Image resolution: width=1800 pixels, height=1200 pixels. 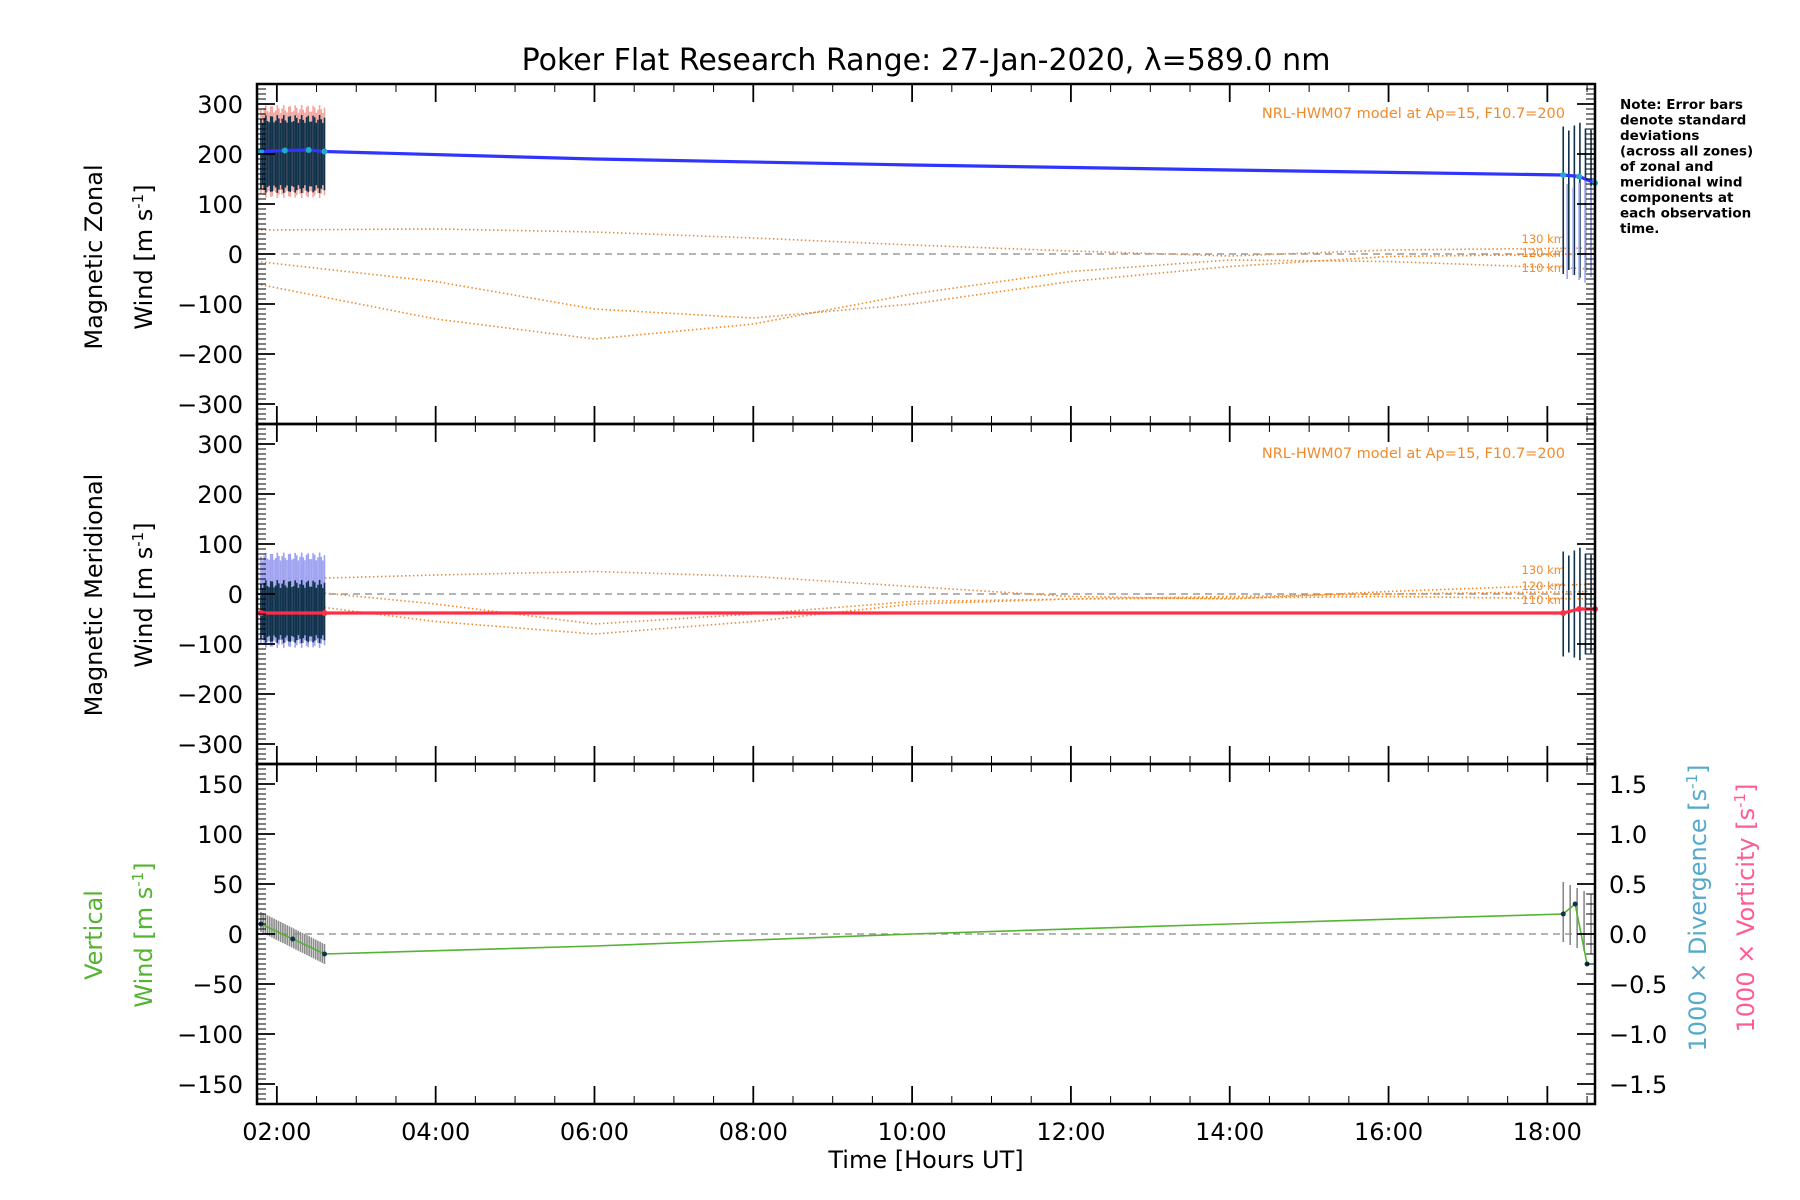 I want to click on zonal-ylabel-line2: Wind [m s-1], so click(x=143, y=256).